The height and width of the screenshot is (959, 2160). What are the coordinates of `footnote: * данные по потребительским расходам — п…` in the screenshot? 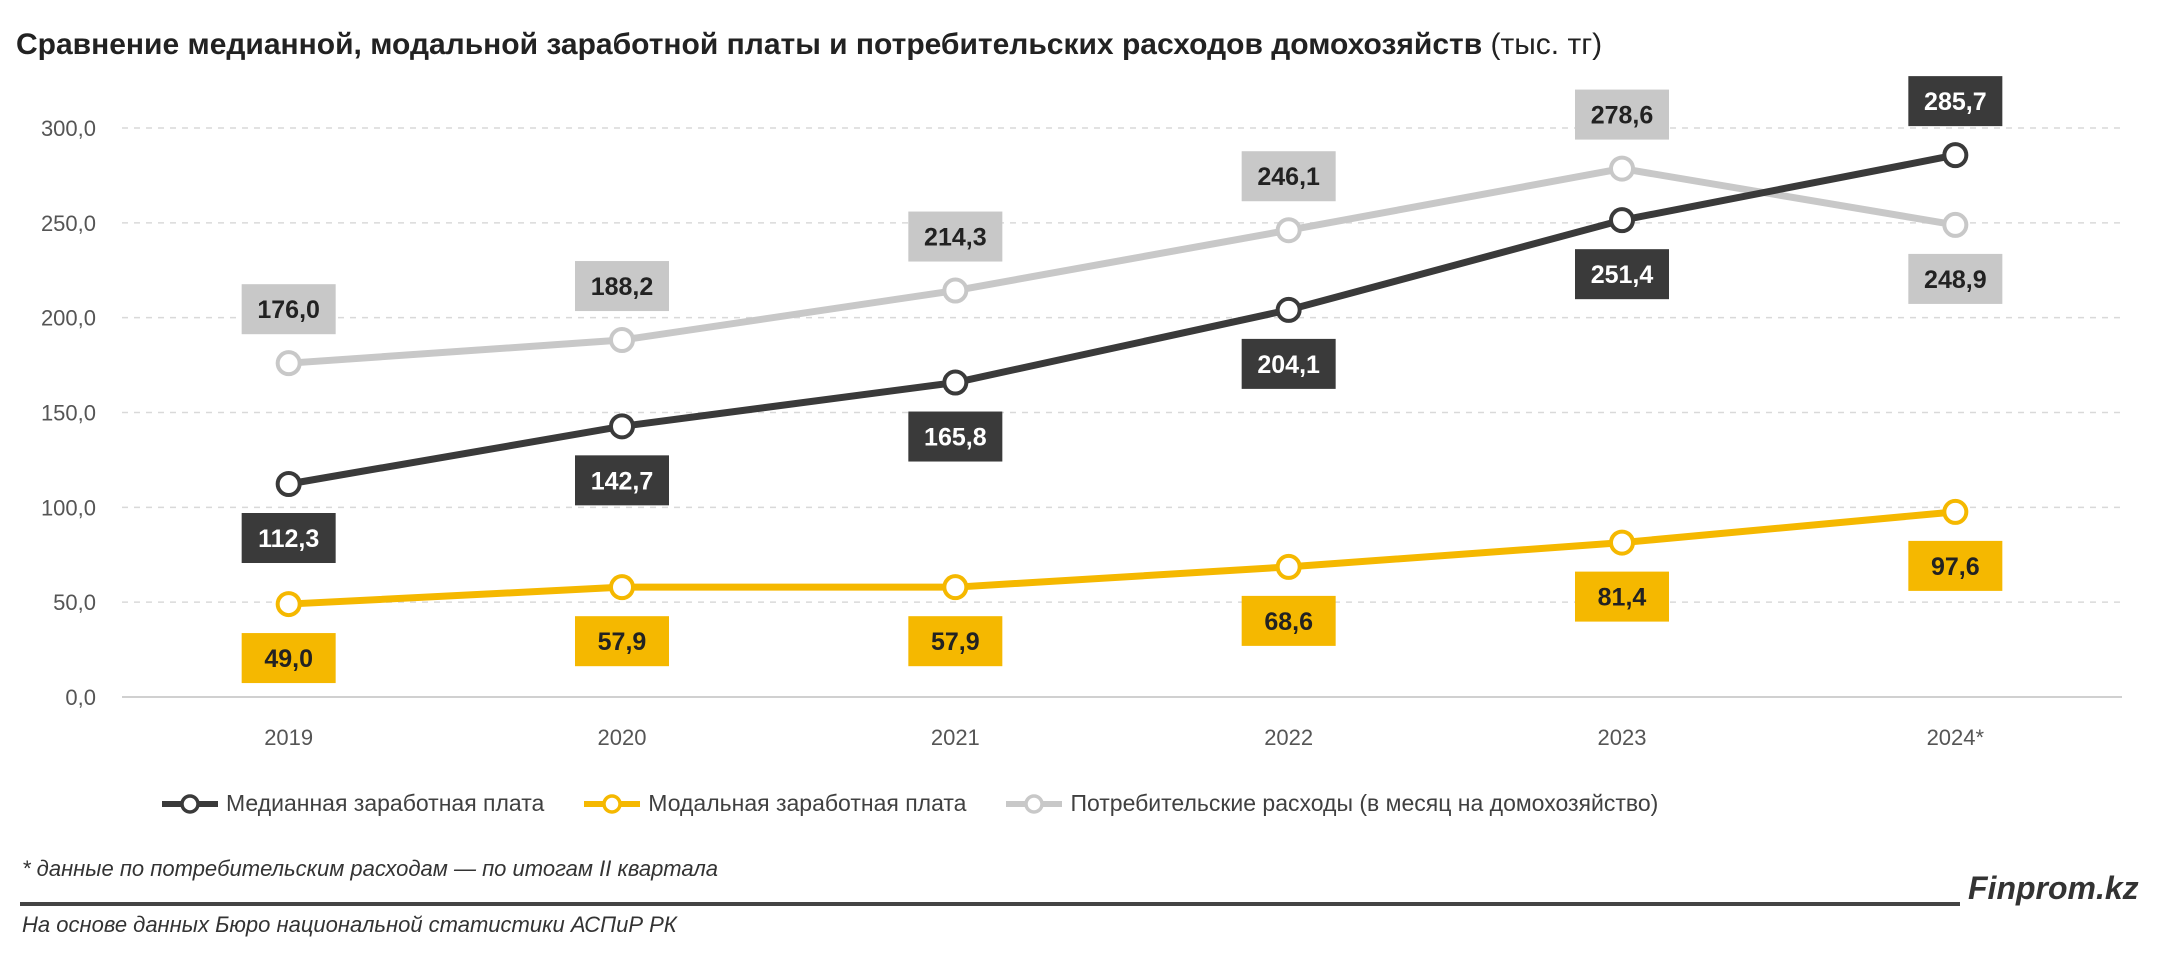 It's located at (370, 868).